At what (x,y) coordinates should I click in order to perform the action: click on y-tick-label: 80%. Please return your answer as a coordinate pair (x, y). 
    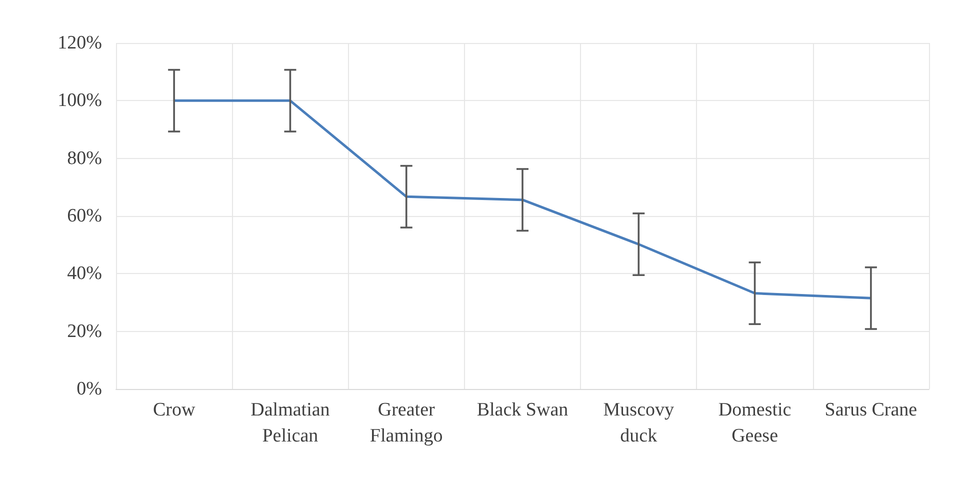
    Looking at the image, I should click on (84, 158).